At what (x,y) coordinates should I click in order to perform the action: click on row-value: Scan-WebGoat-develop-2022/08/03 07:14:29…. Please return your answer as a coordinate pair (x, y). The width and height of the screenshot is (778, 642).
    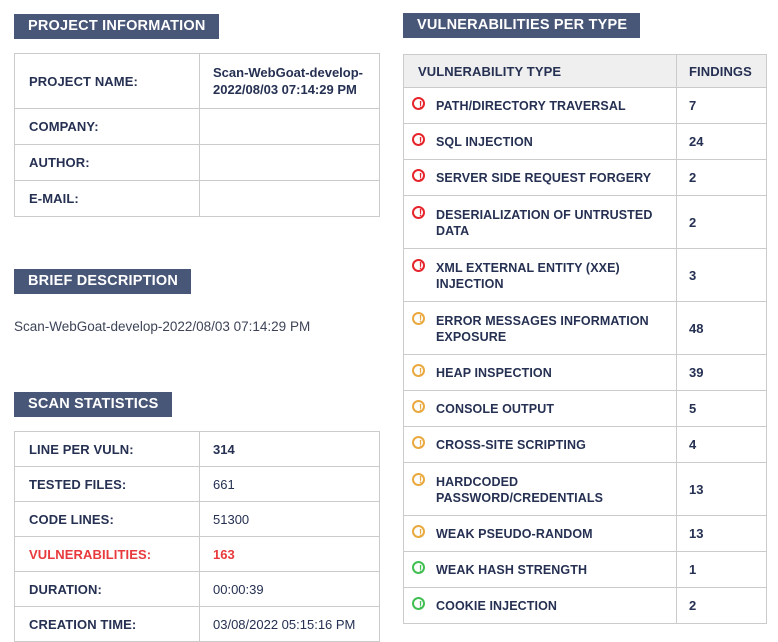
    Looking at the image, I should click on (289, 81).